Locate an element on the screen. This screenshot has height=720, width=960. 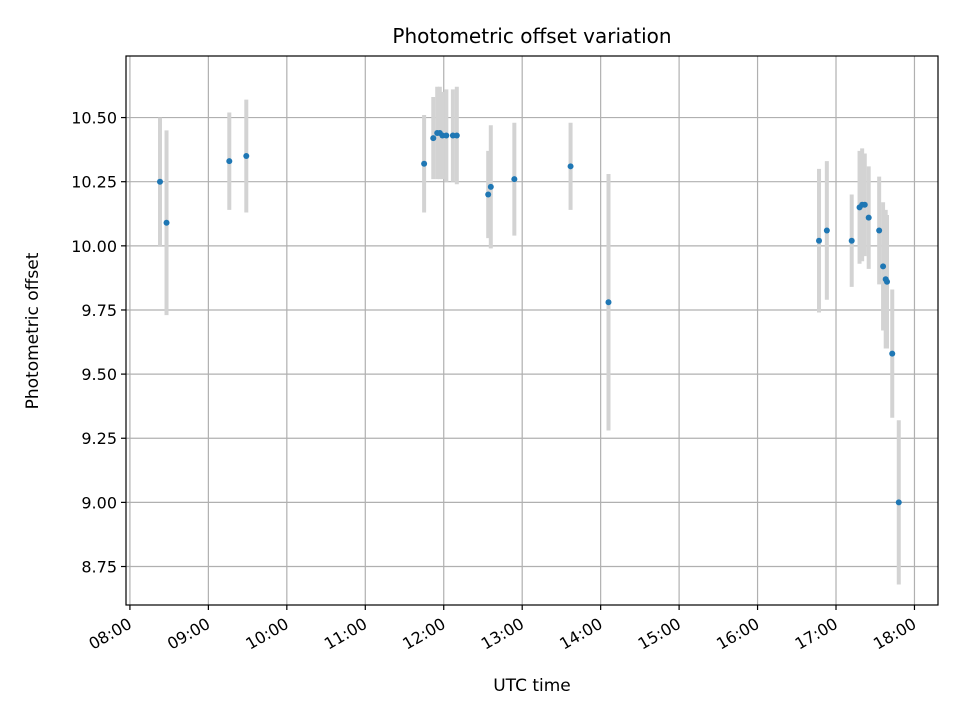
y-tick-label: 8.75 is located at coordinates (99, 567).